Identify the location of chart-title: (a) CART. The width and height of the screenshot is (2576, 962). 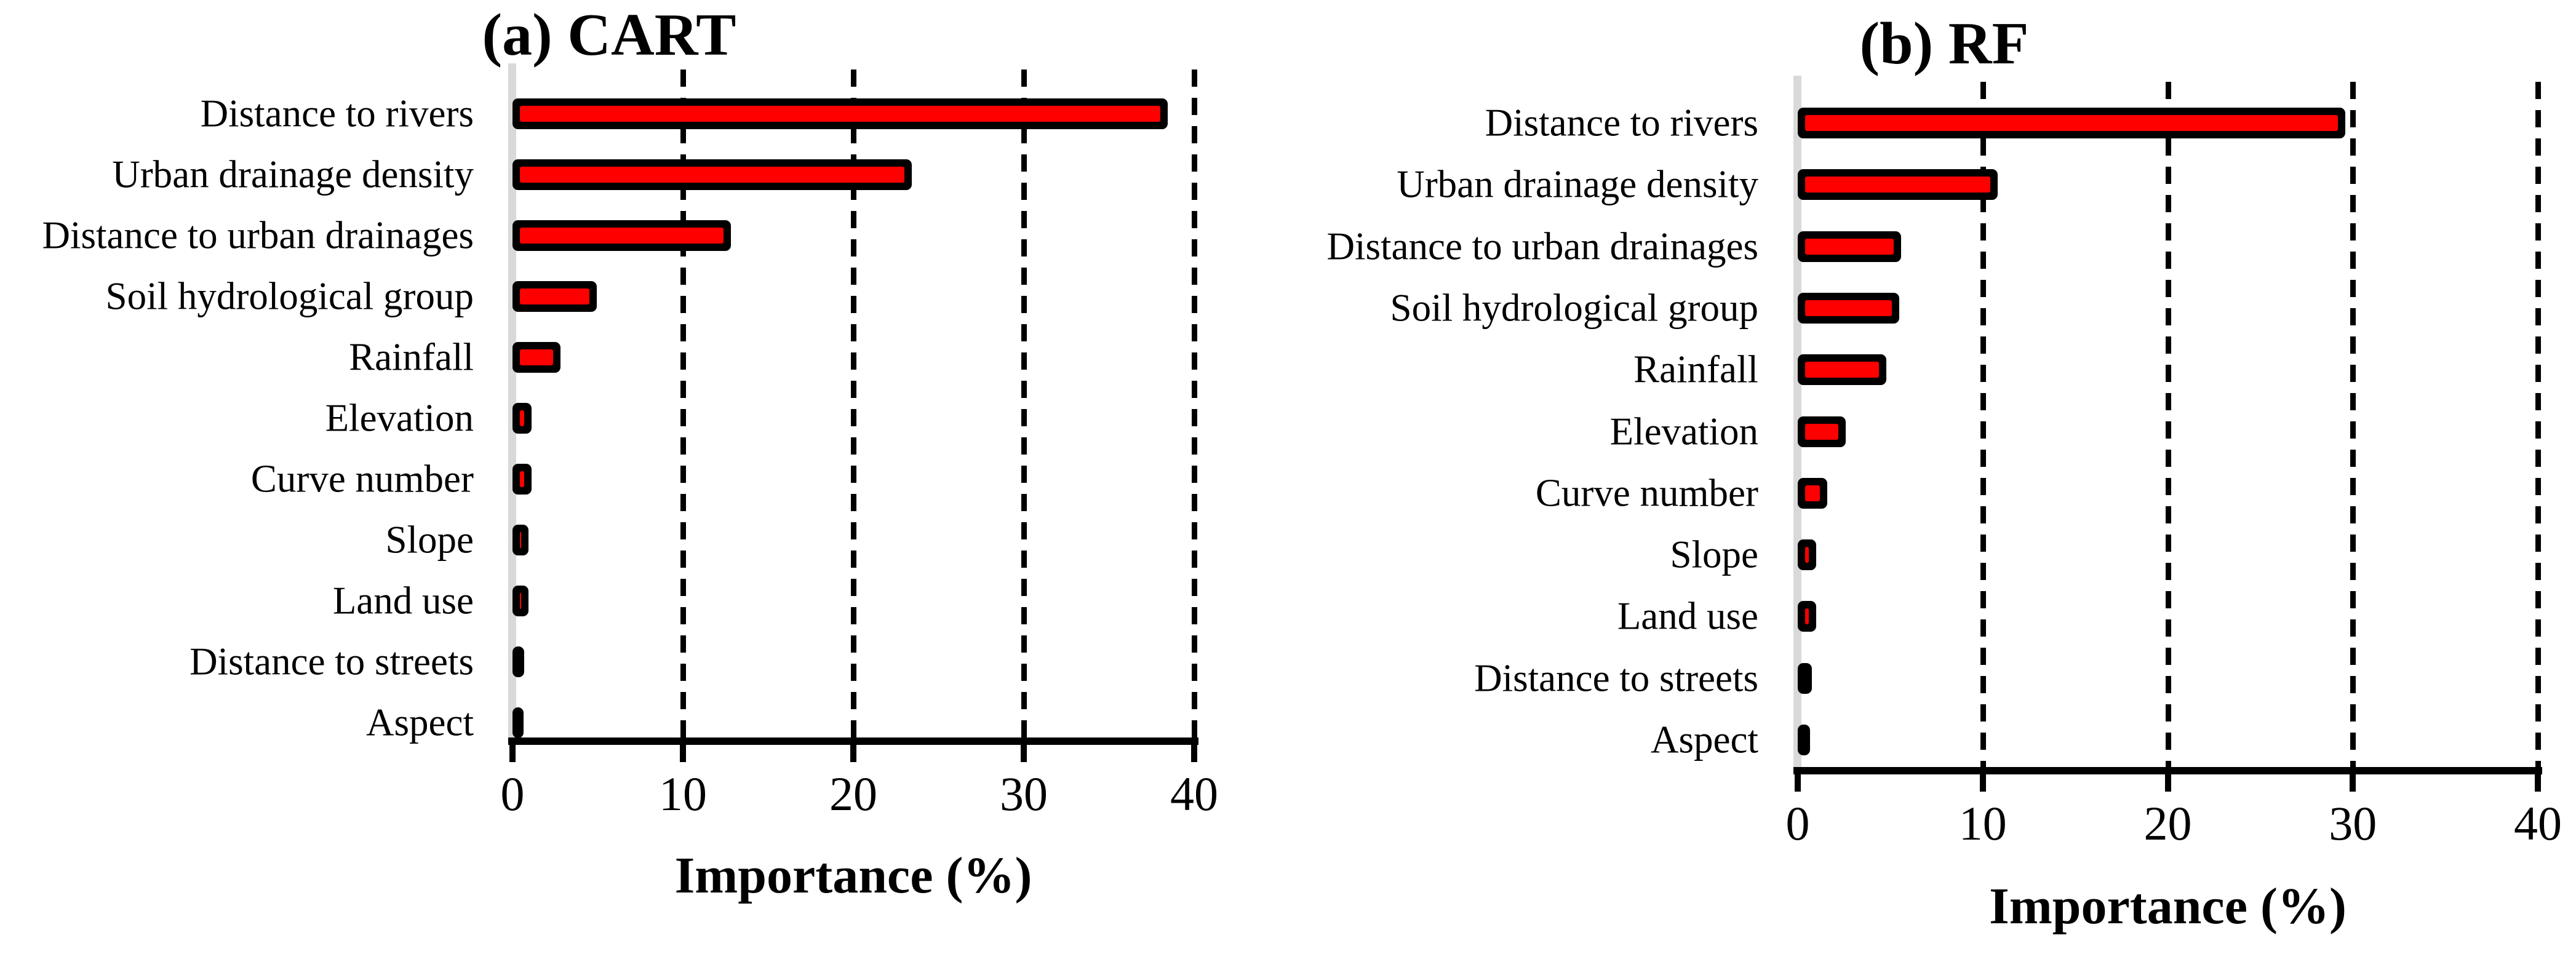
(609, 35).